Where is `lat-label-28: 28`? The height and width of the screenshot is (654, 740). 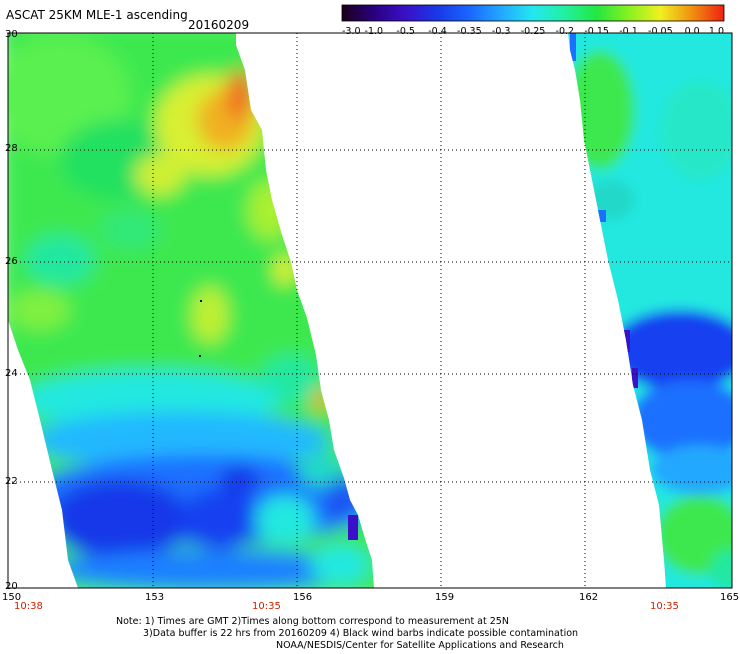
lat-label-28: 28 is located at coordinates (11, 148).